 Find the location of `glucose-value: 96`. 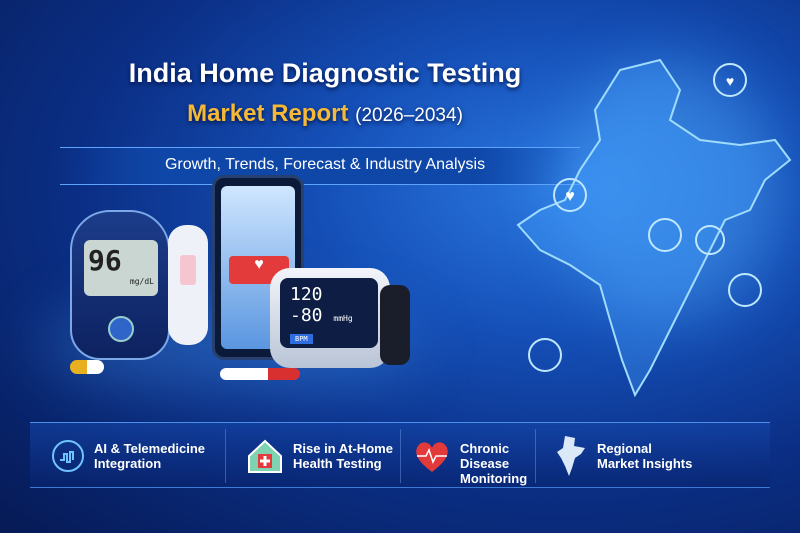

glucose-value: 96 is located at coordinates (105, 260).